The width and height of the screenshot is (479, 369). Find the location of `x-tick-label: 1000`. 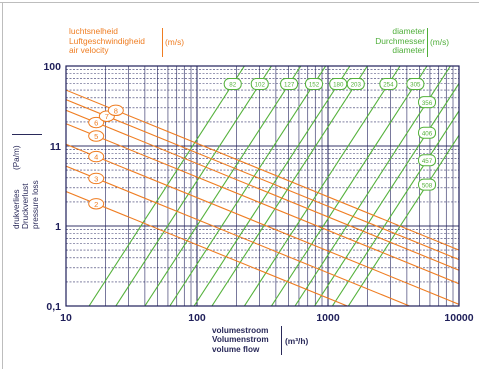

x-tick-label: 1000 is located at coordinates (328, 318).